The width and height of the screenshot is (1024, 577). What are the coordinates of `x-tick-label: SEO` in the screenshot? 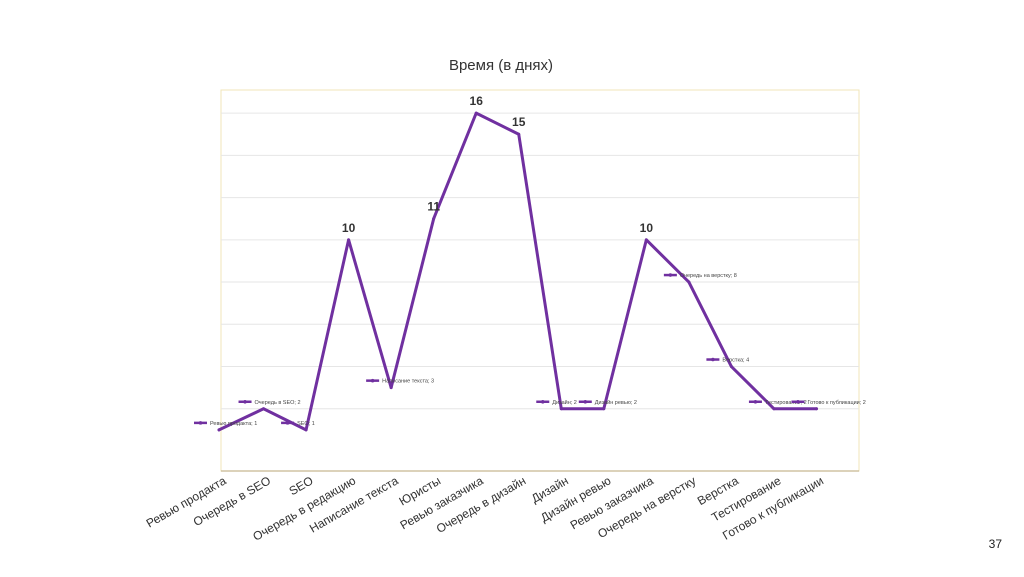 It's located at (301, 485).